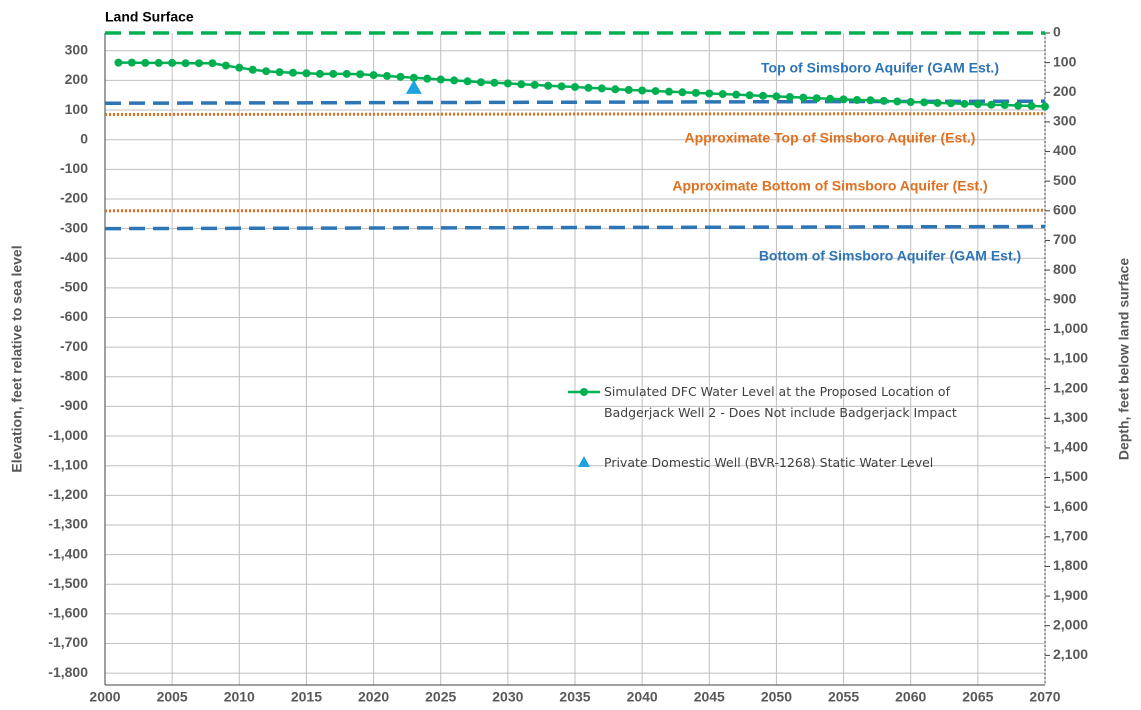  What do you see at coordinates (373, 697) in the screenshot?
I see `x-tick-label: 2020` at bounding box center [373, 697].